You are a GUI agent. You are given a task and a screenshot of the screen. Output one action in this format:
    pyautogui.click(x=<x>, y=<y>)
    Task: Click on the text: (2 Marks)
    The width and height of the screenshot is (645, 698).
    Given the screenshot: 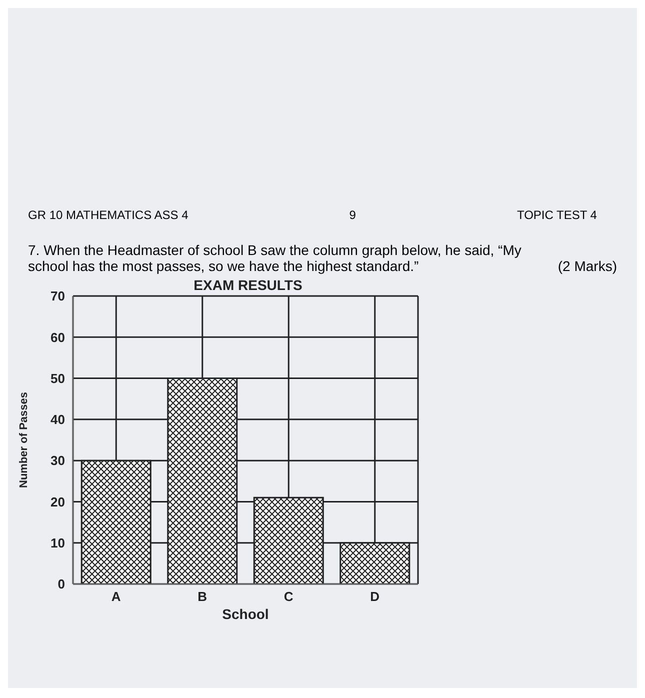 What is the action you would take?
    pyautogui.click(x=587, y=266)
    